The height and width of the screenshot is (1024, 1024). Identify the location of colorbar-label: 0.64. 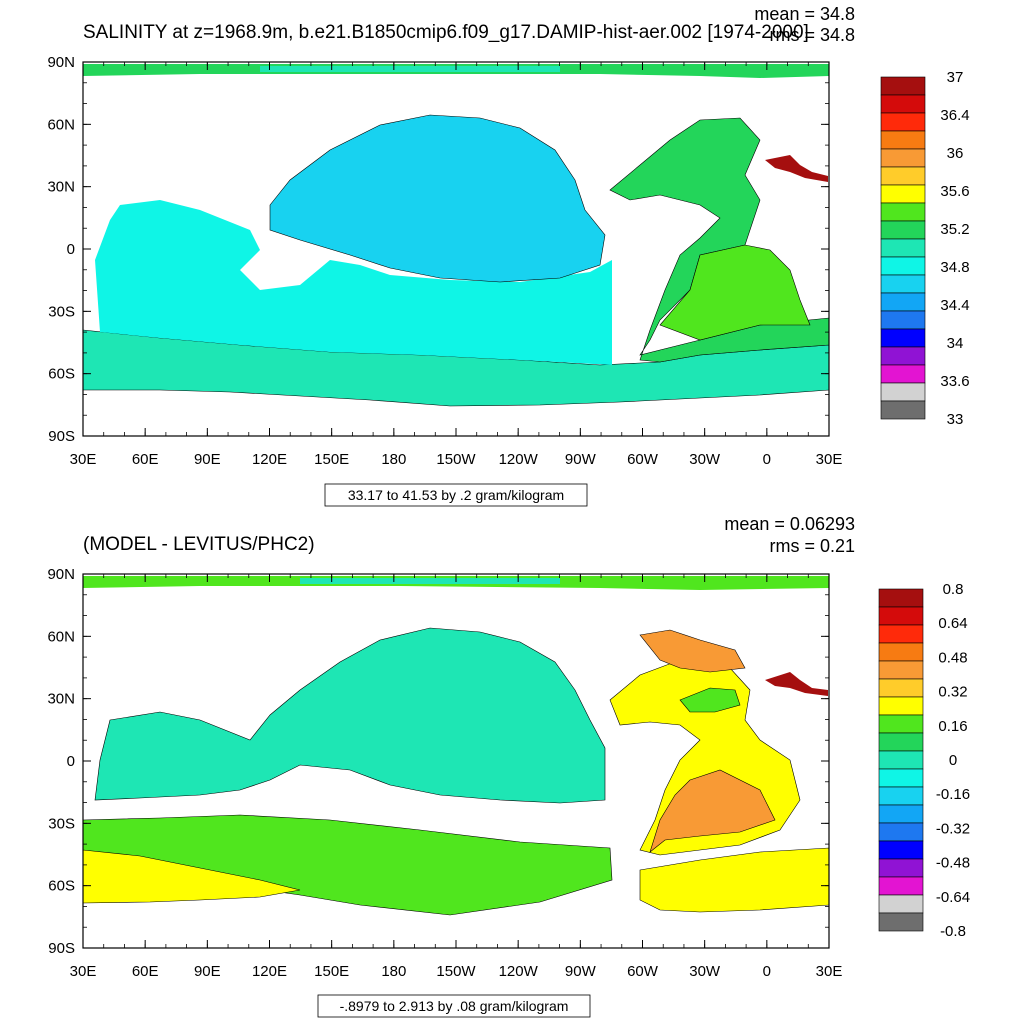
(952, 623).